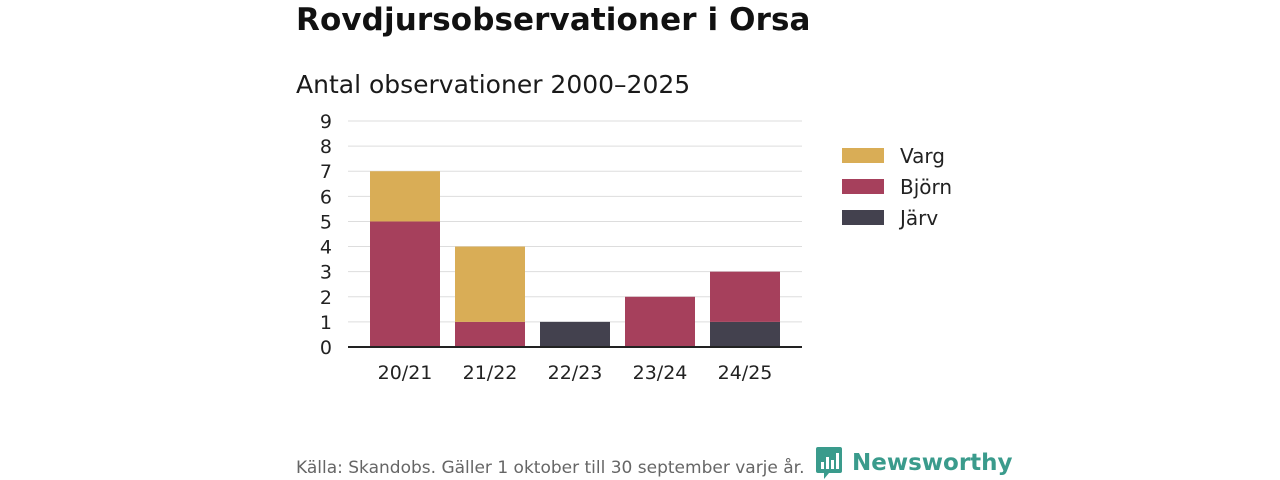 The image size is (1280, 480). Describe the element at coordinates (553, 20) in the screenshot. I see `page-title: Rovdjursobservationer i Orsa` at that location.